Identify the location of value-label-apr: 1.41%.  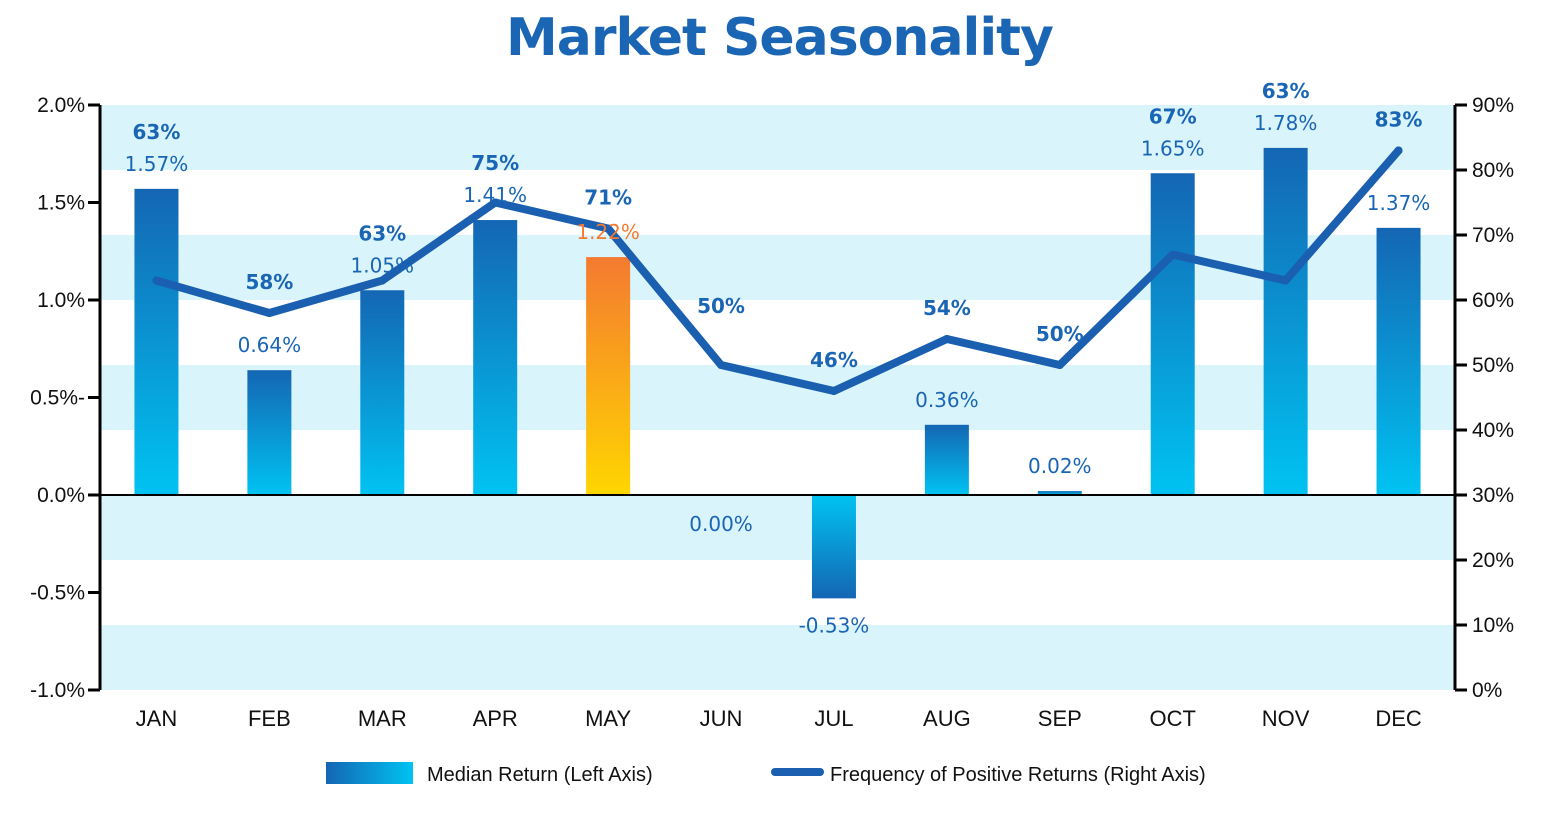
(495, 195).